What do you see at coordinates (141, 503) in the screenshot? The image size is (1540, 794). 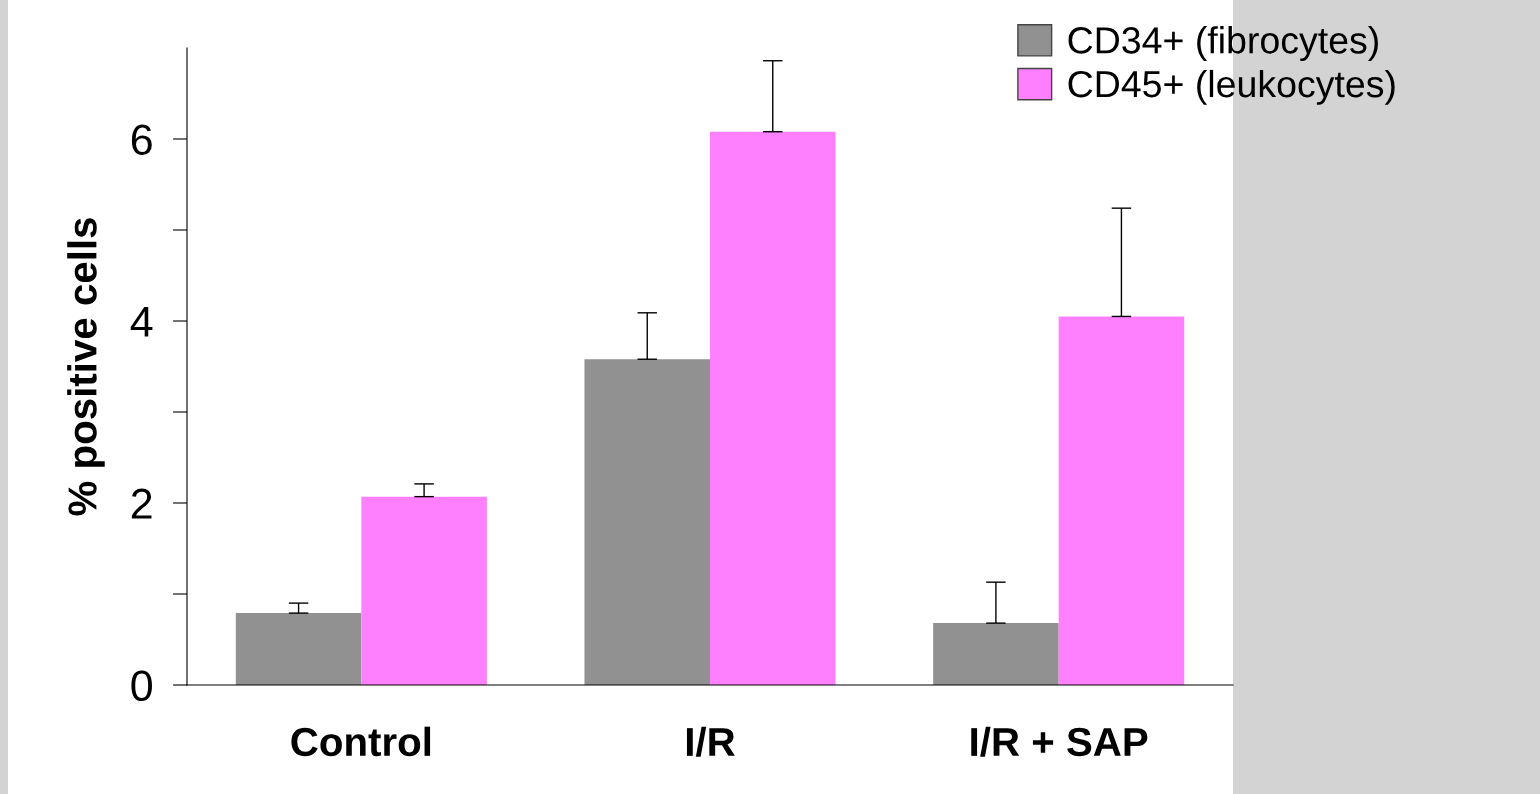 I see `y-tick-label: 2` at bounding box center [141, 503].